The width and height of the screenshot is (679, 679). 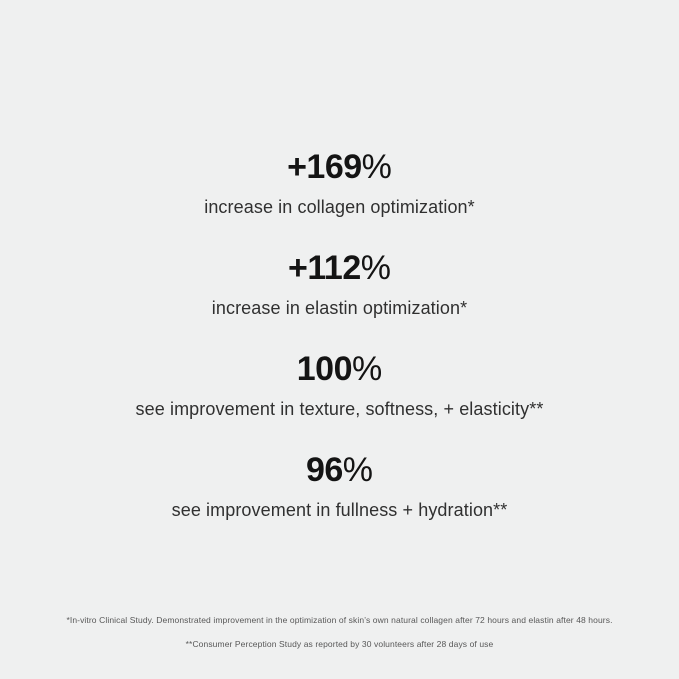 I want to click on stat-collagen: +169% increase in collagen optimization*, so click(x=339, y=200).